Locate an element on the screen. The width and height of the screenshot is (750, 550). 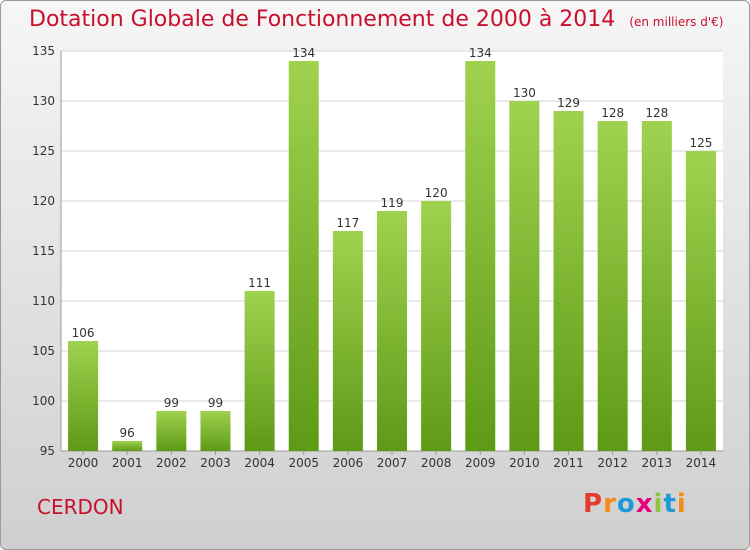
x-tick-label: 2000 is located at coordinates (83, 463).